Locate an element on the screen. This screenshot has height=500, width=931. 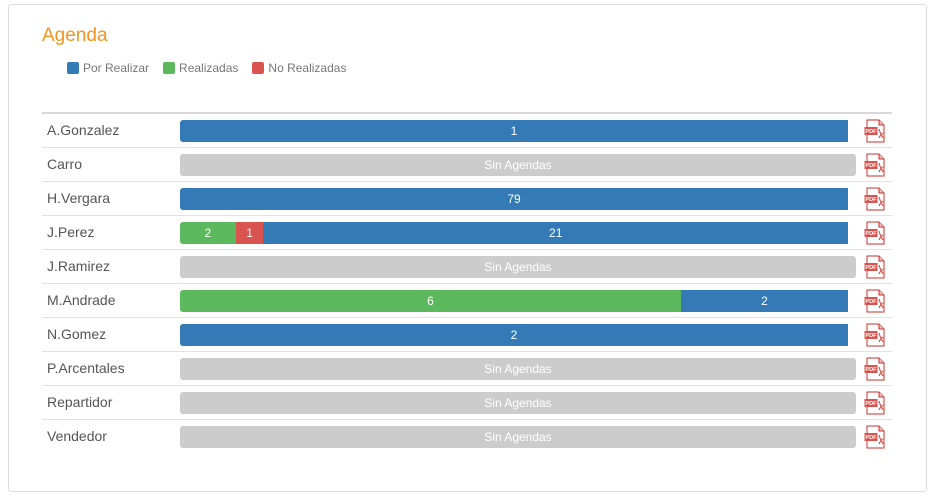
agent-name: M.Andrade is located at coordinates (81, 300).